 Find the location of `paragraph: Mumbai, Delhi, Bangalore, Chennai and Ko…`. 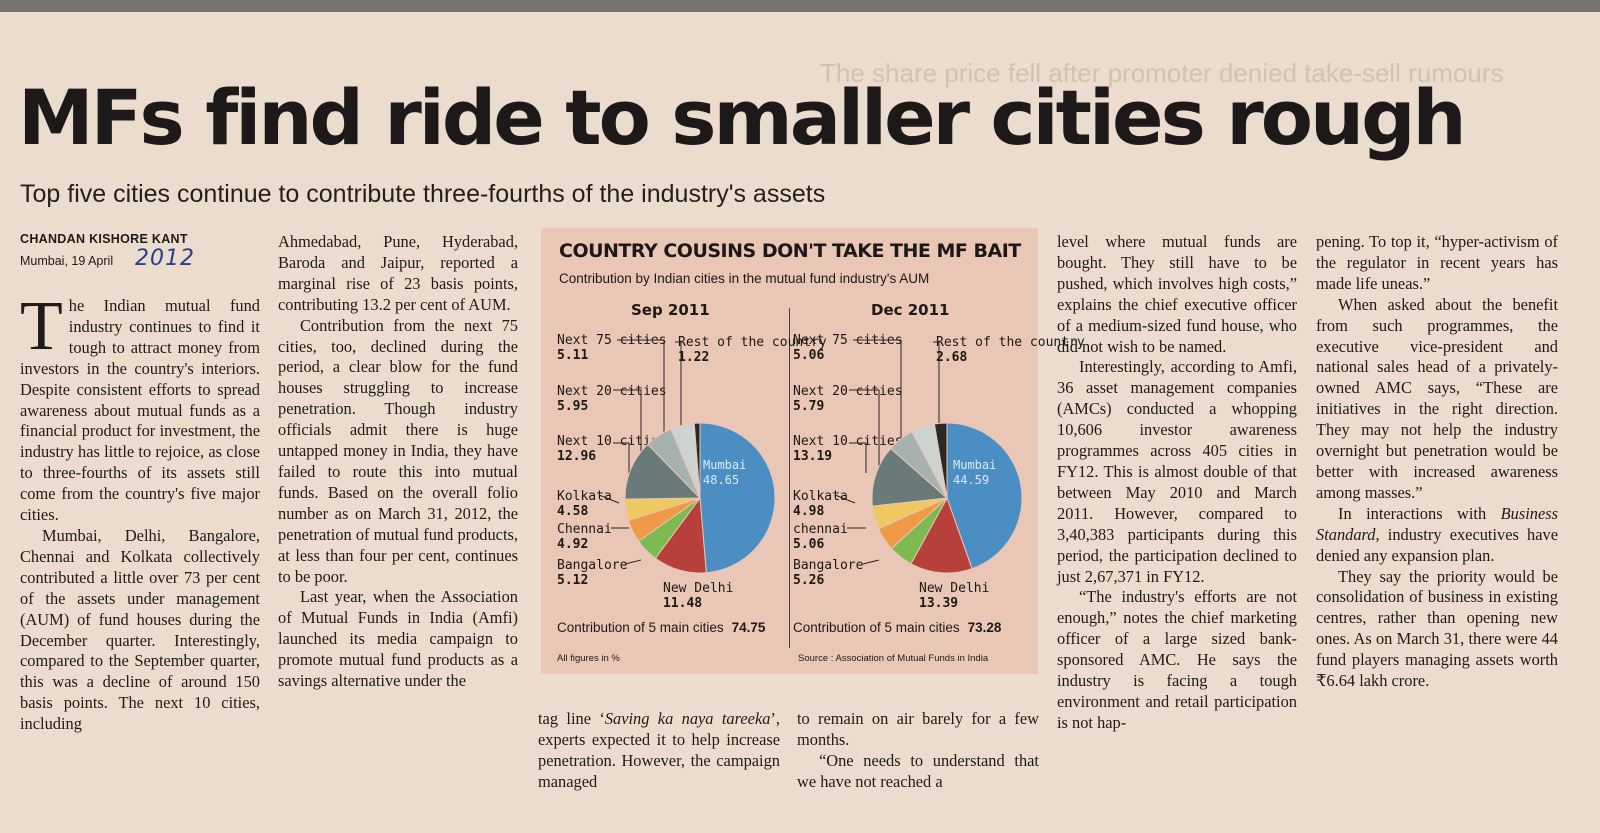

paragraph: Mumbai, Delhi, Bangalore, Chennai and Ko… is located at coordinates (140, 629).